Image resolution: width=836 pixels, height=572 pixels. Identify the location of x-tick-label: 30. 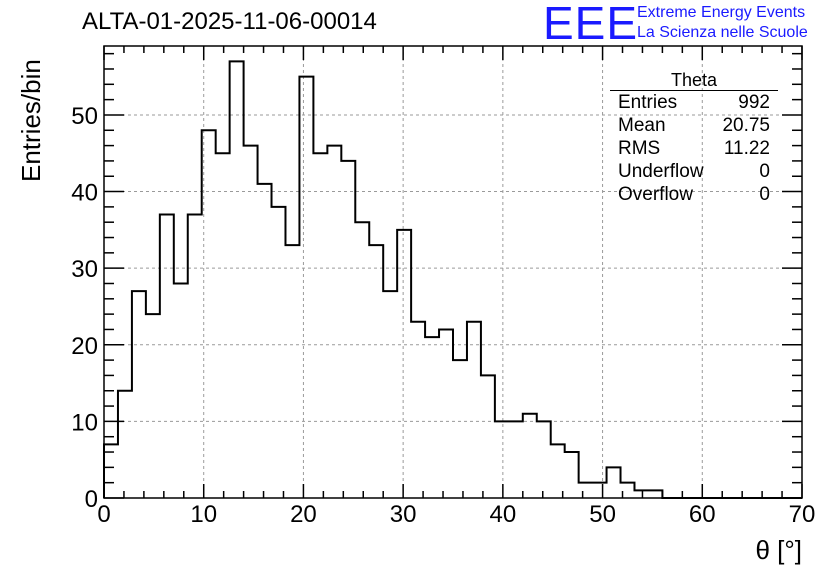
(403, 514).